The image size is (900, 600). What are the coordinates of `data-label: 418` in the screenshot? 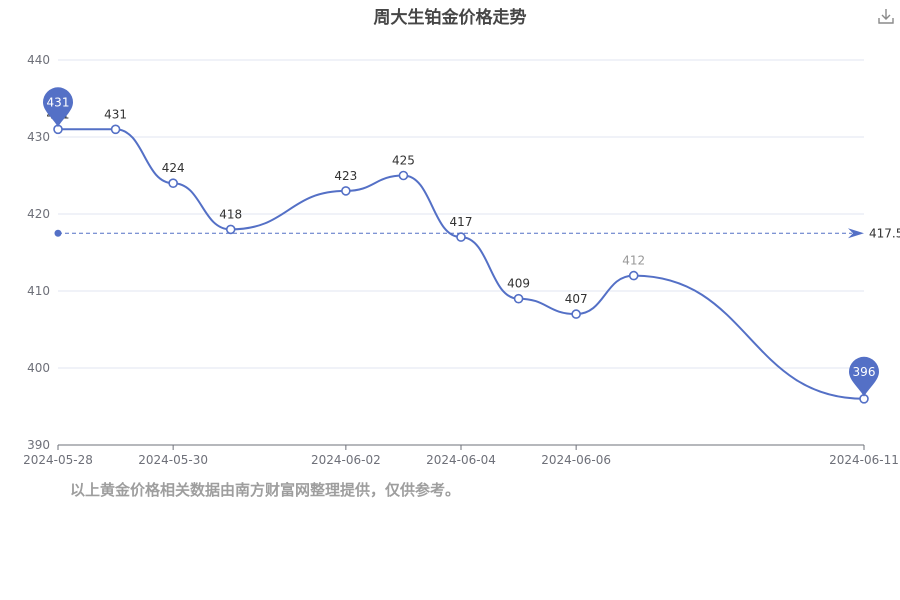 It's located at (230, 214).